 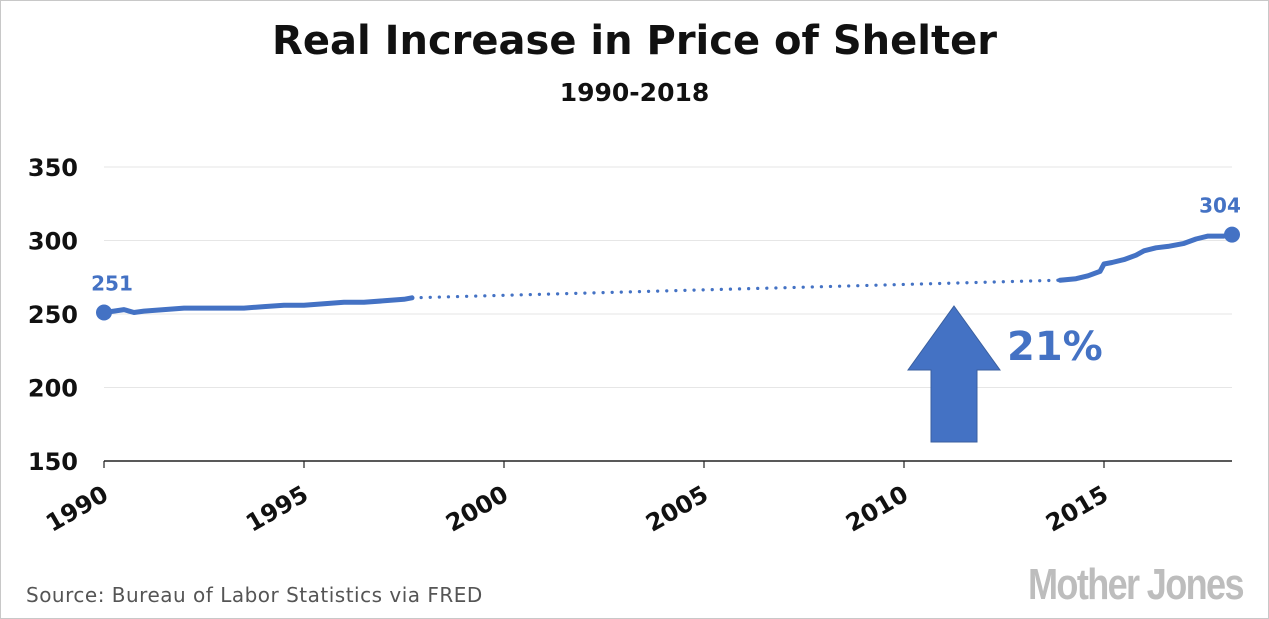 I want to click on data-label: 304, so click(x=1220, y=206).